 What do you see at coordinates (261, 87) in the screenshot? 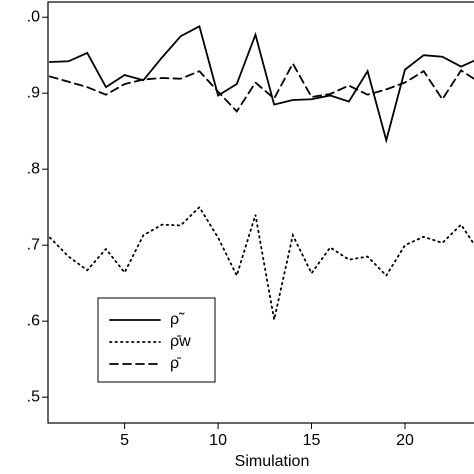
I see `series-line` at bounding box center [261, 87].